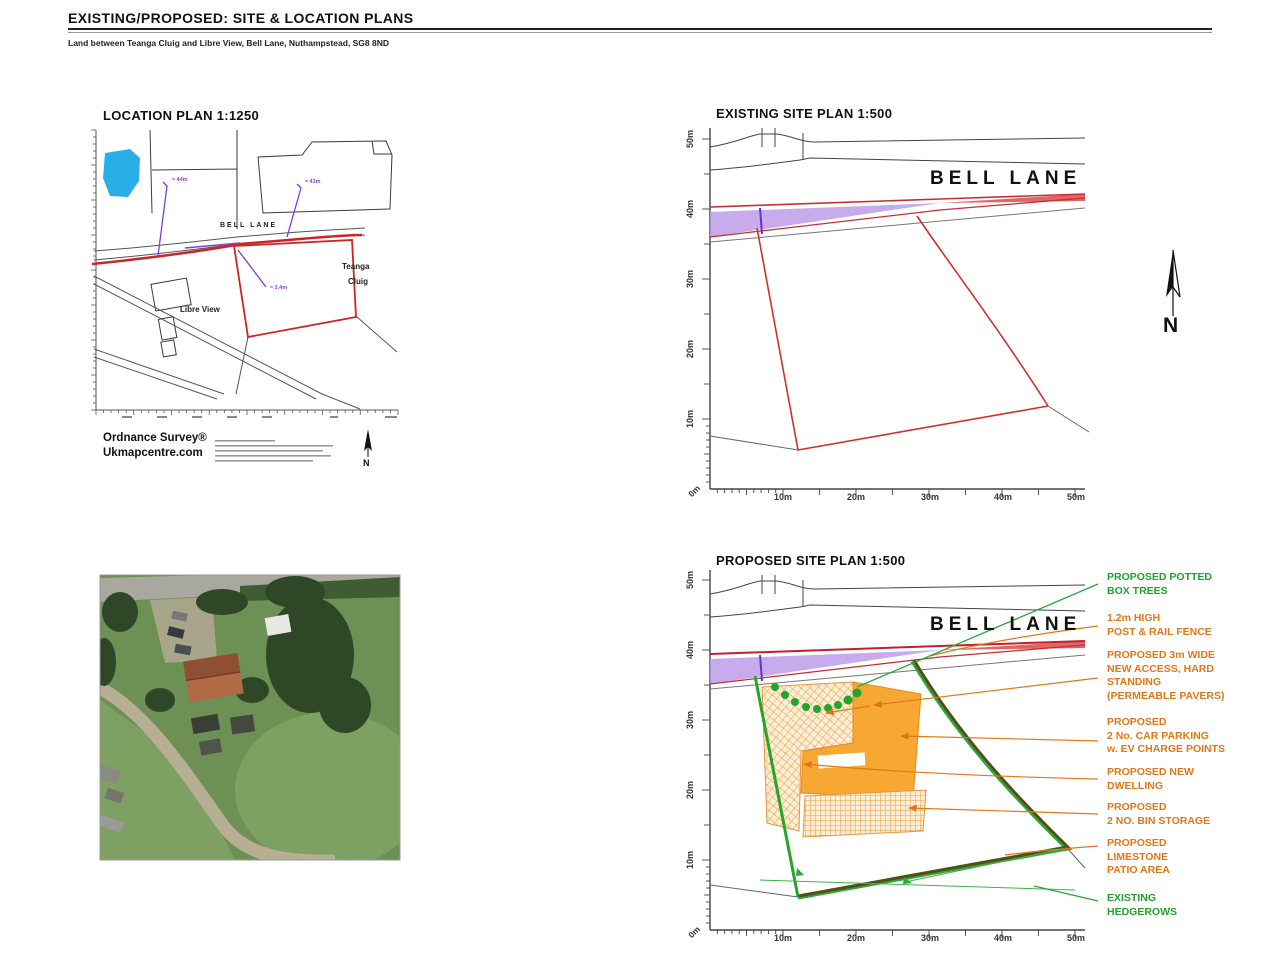 This screenshot has width=1280, height=960. I want to click on annotation-leaders-green, so click(977, 742).